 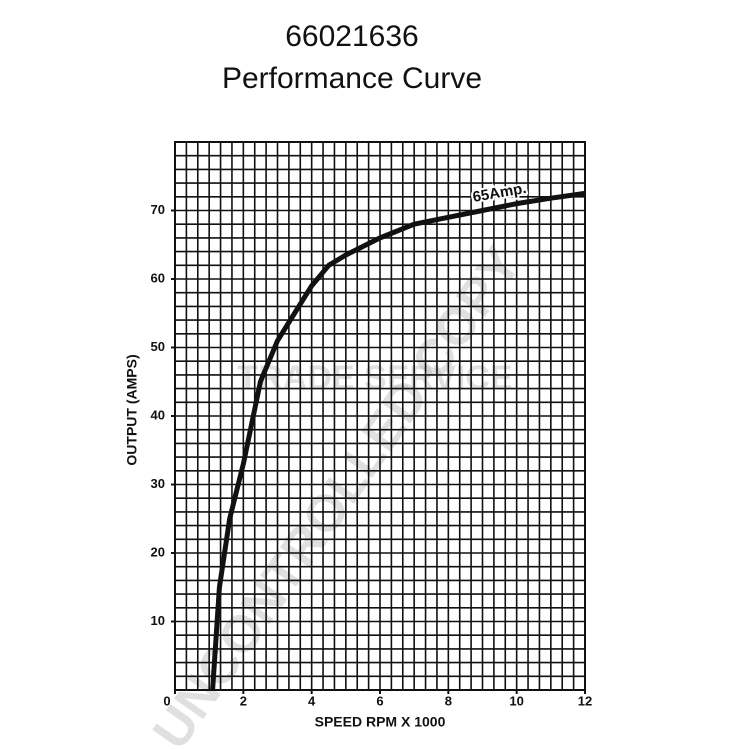 I want to click on y-tick-label: 20, so click(x=158, y=551).